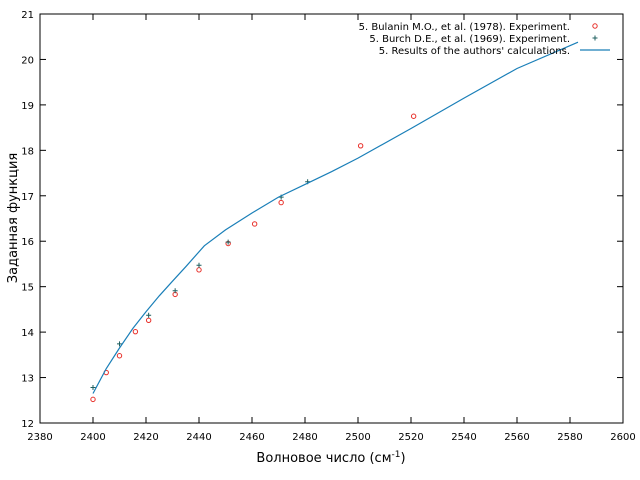 This screenshot has width=640, height=480. I want to click on y-tick-label: 21, so click(27, 15).